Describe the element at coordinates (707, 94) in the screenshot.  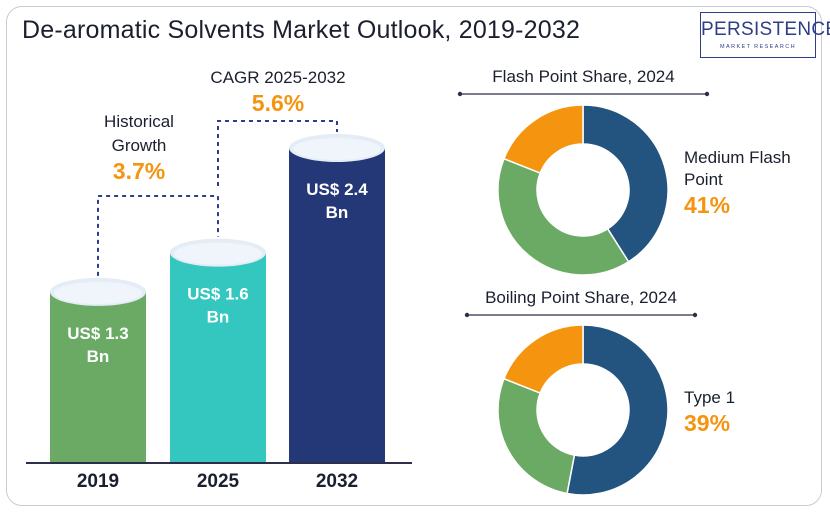
I see `donut-1-rule-dot-right` at that location.